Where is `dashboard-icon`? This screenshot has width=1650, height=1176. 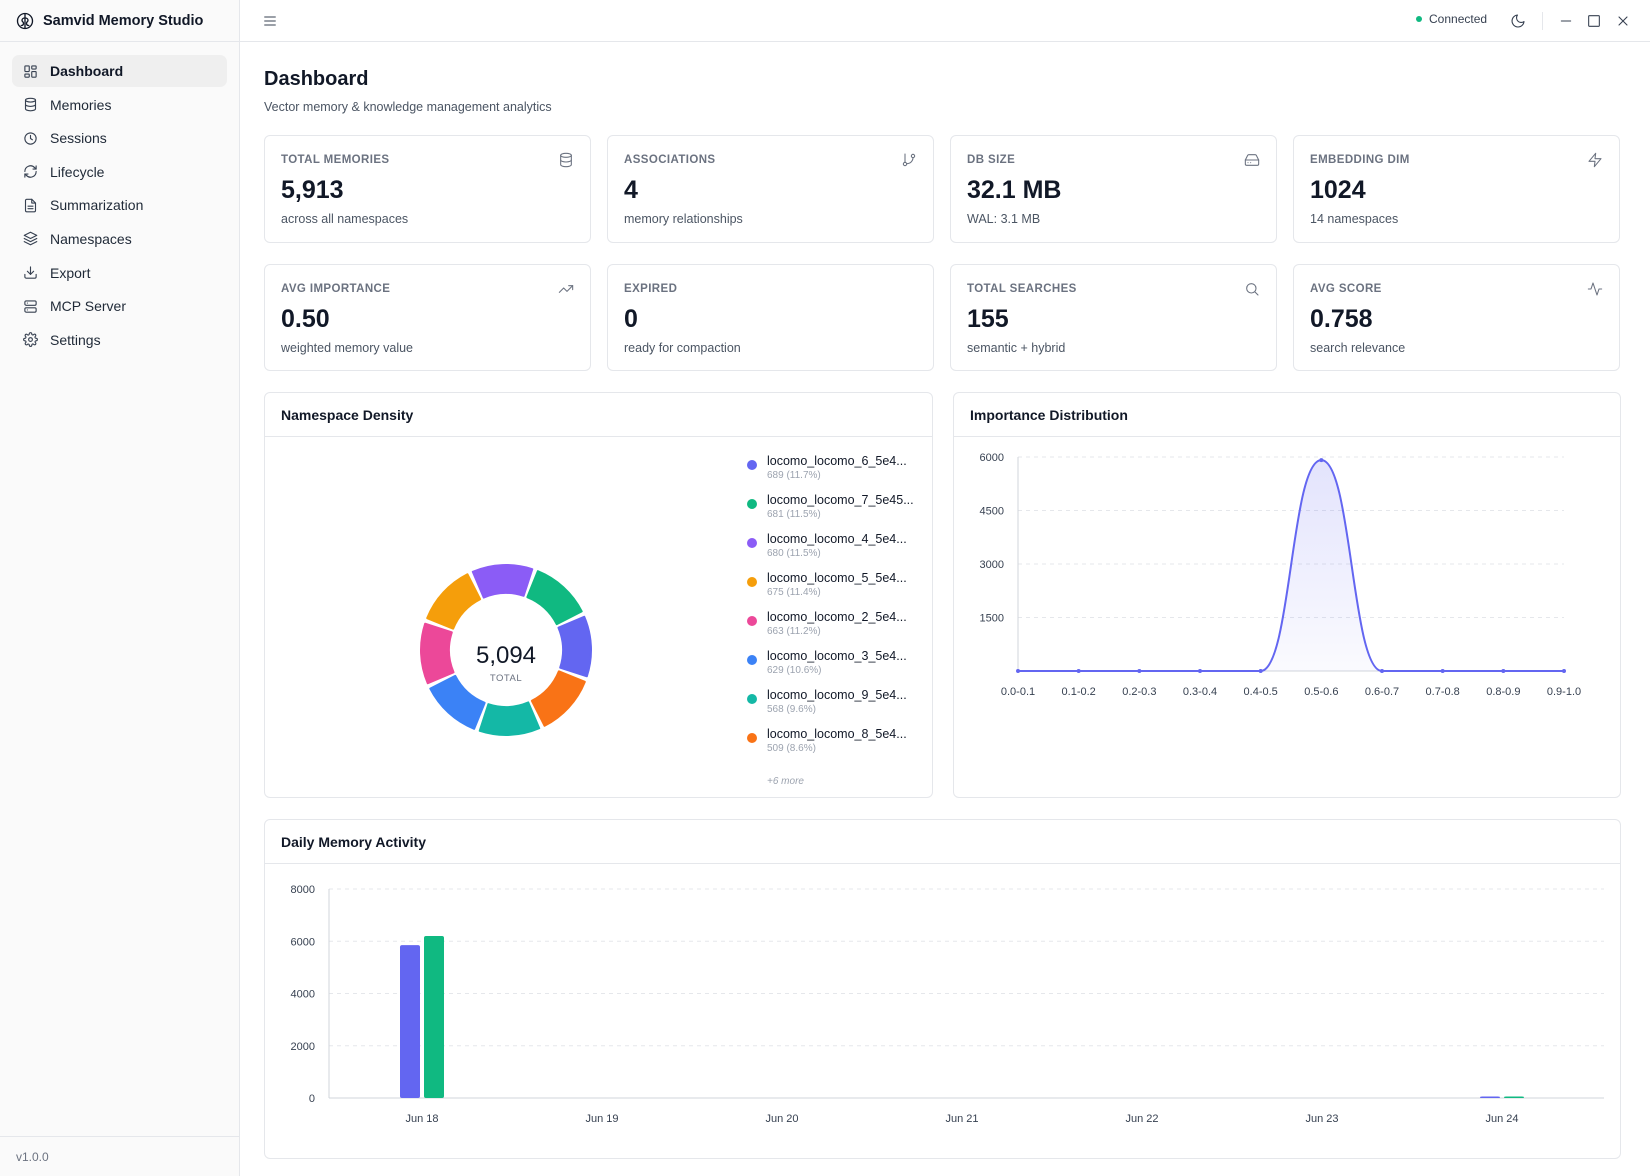 dashboard-icon is located at coordinates (30, 71).